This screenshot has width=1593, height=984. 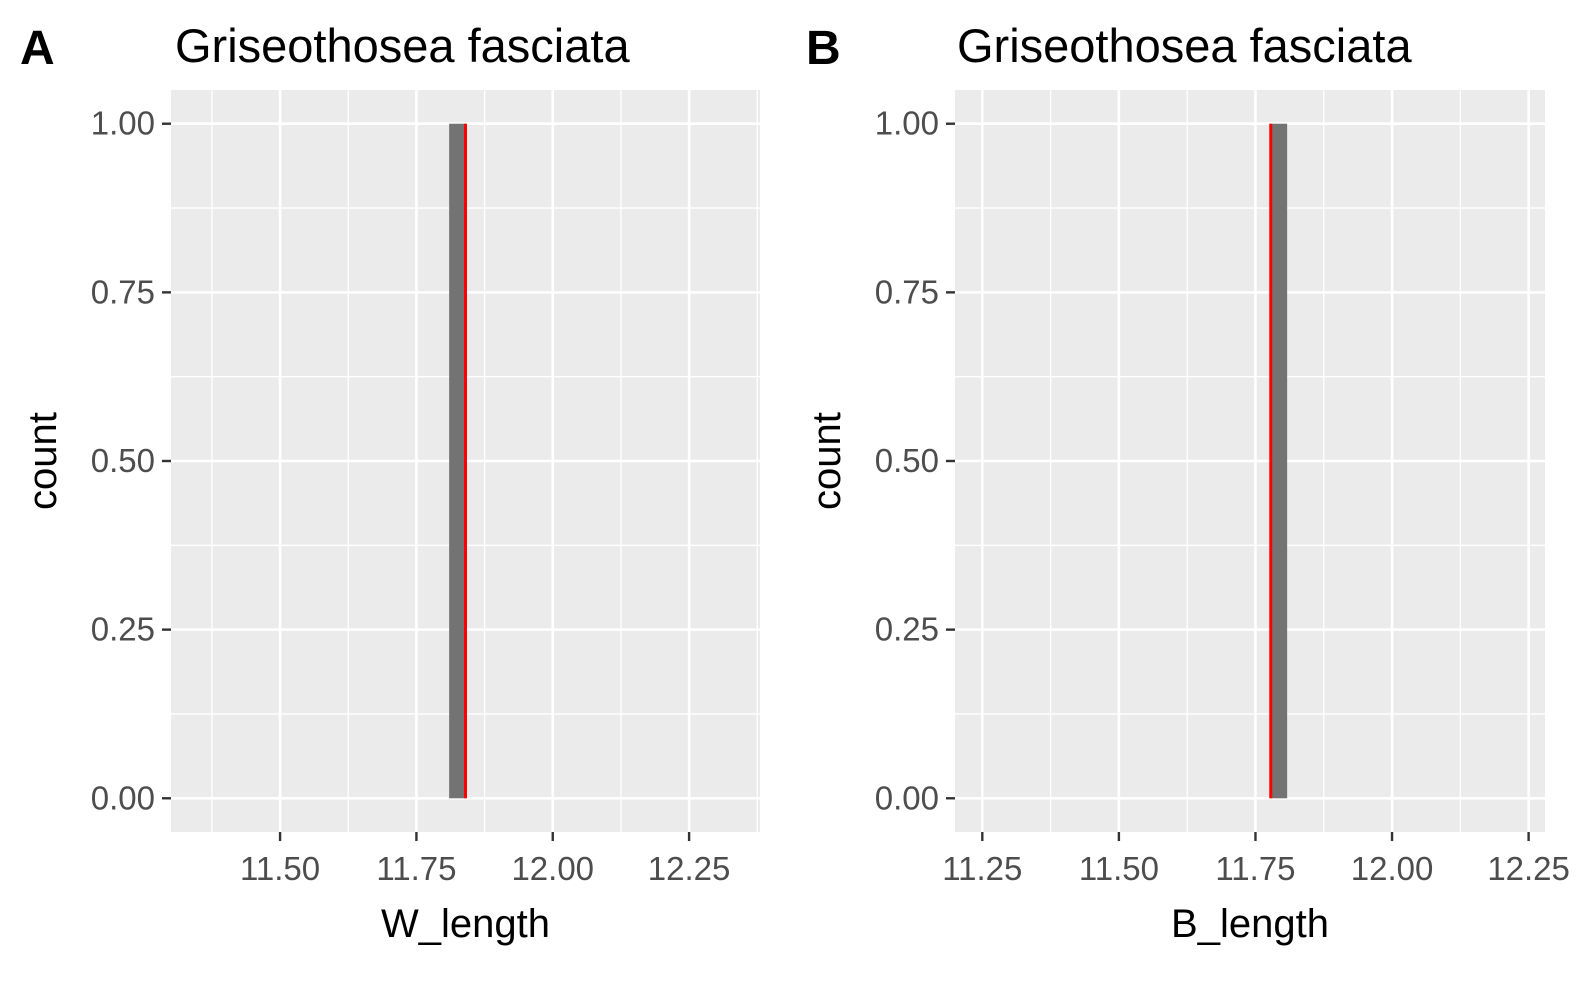 What do you see at coordinates (823, 48) in the screenshot?
I see `panel-tag: B` at bounding box center [823, 48].